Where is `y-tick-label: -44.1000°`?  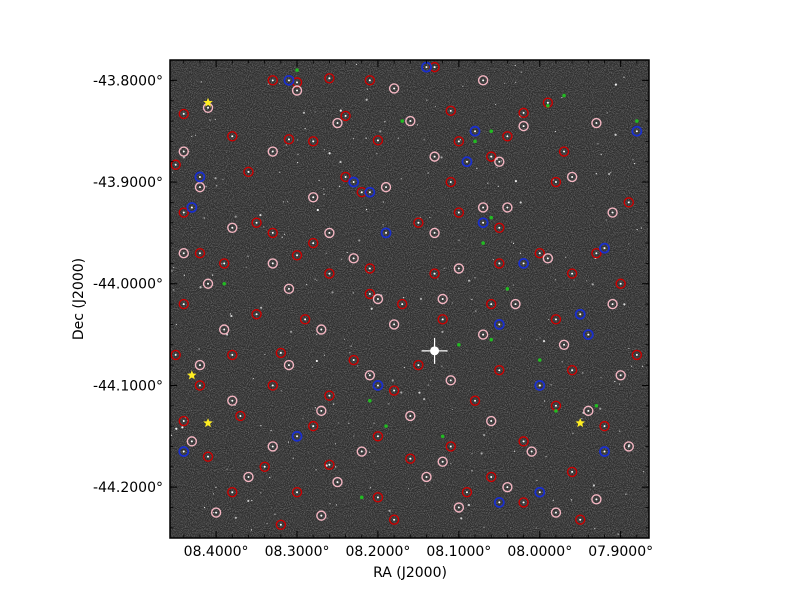 y-tick-label: -44.1000° is located at coordinates (128, 386).